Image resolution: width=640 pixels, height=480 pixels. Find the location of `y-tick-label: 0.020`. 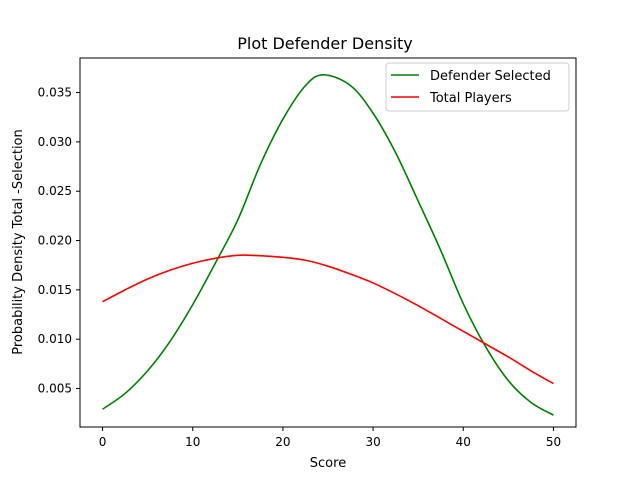

y-tick-label: 0.020 is located at coordinates (55, 241).